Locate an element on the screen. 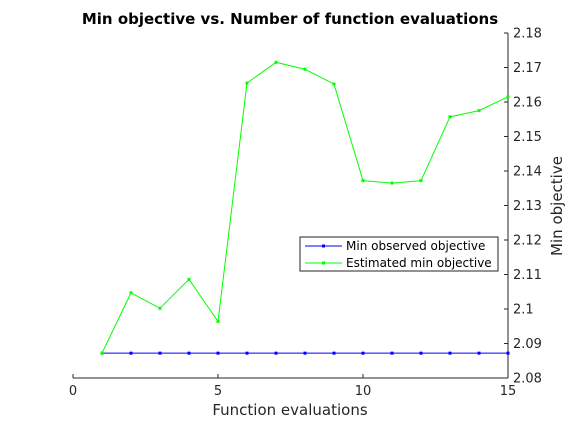 This screenshot has height=424, width=565. y-tick-label: 2.16 is located at coordinates (527, 103).